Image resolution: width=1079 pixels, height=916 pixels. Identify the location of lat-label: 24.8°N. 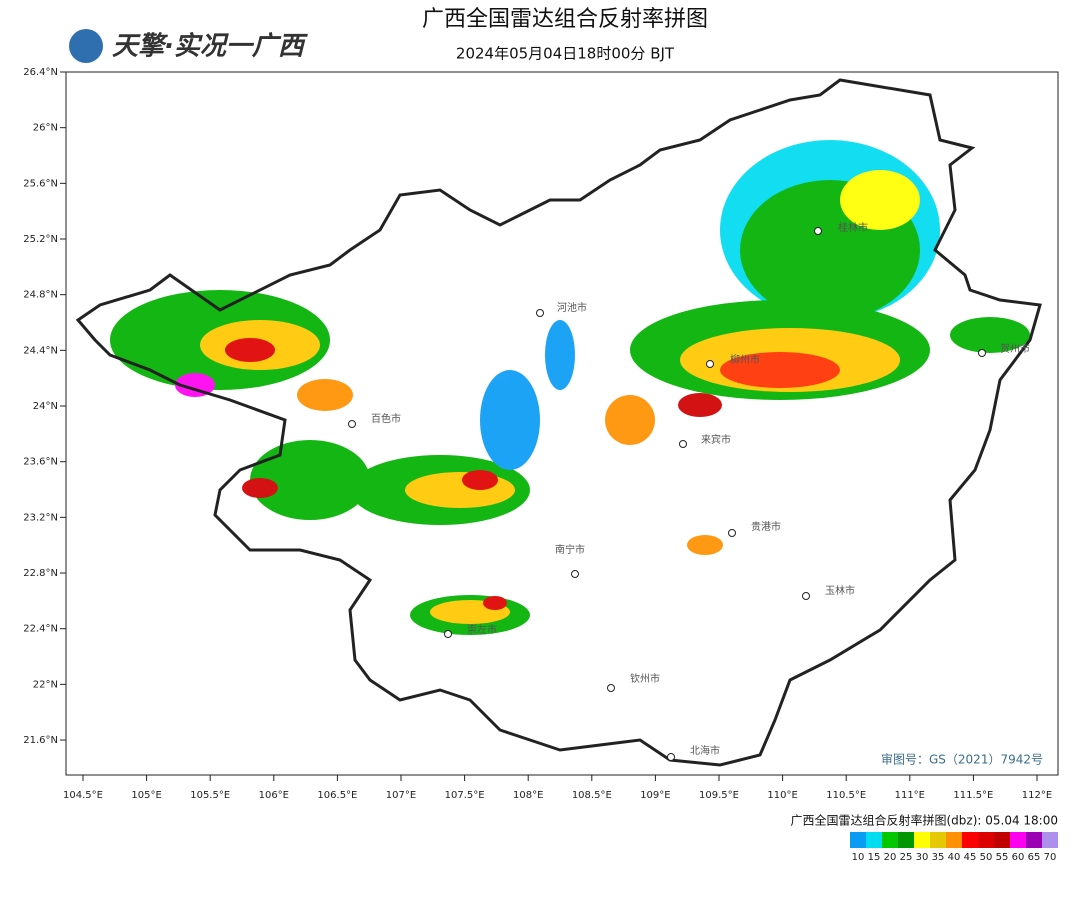
(40, 295).